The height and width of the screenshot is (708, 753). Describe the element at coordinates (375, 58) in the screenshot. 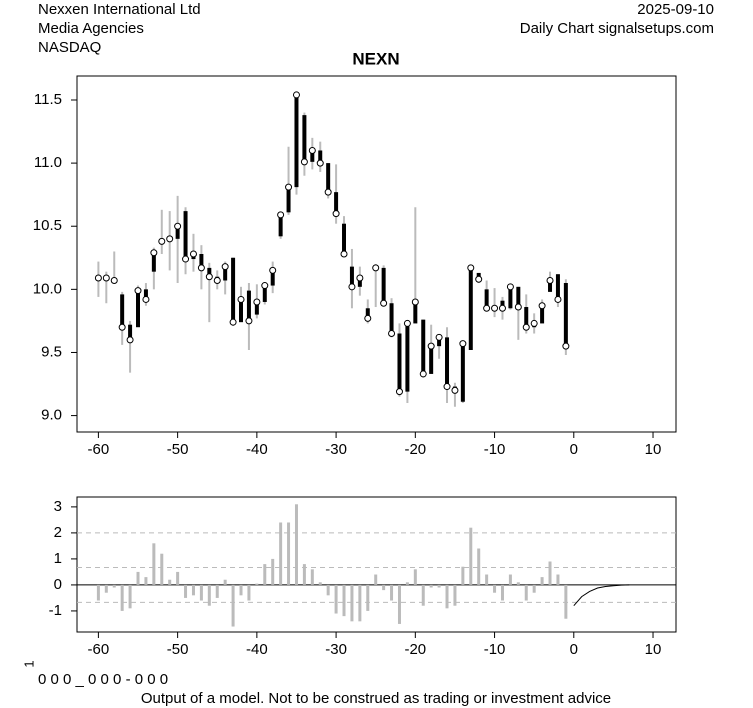

I see `chart-title: NEXN` at that location.